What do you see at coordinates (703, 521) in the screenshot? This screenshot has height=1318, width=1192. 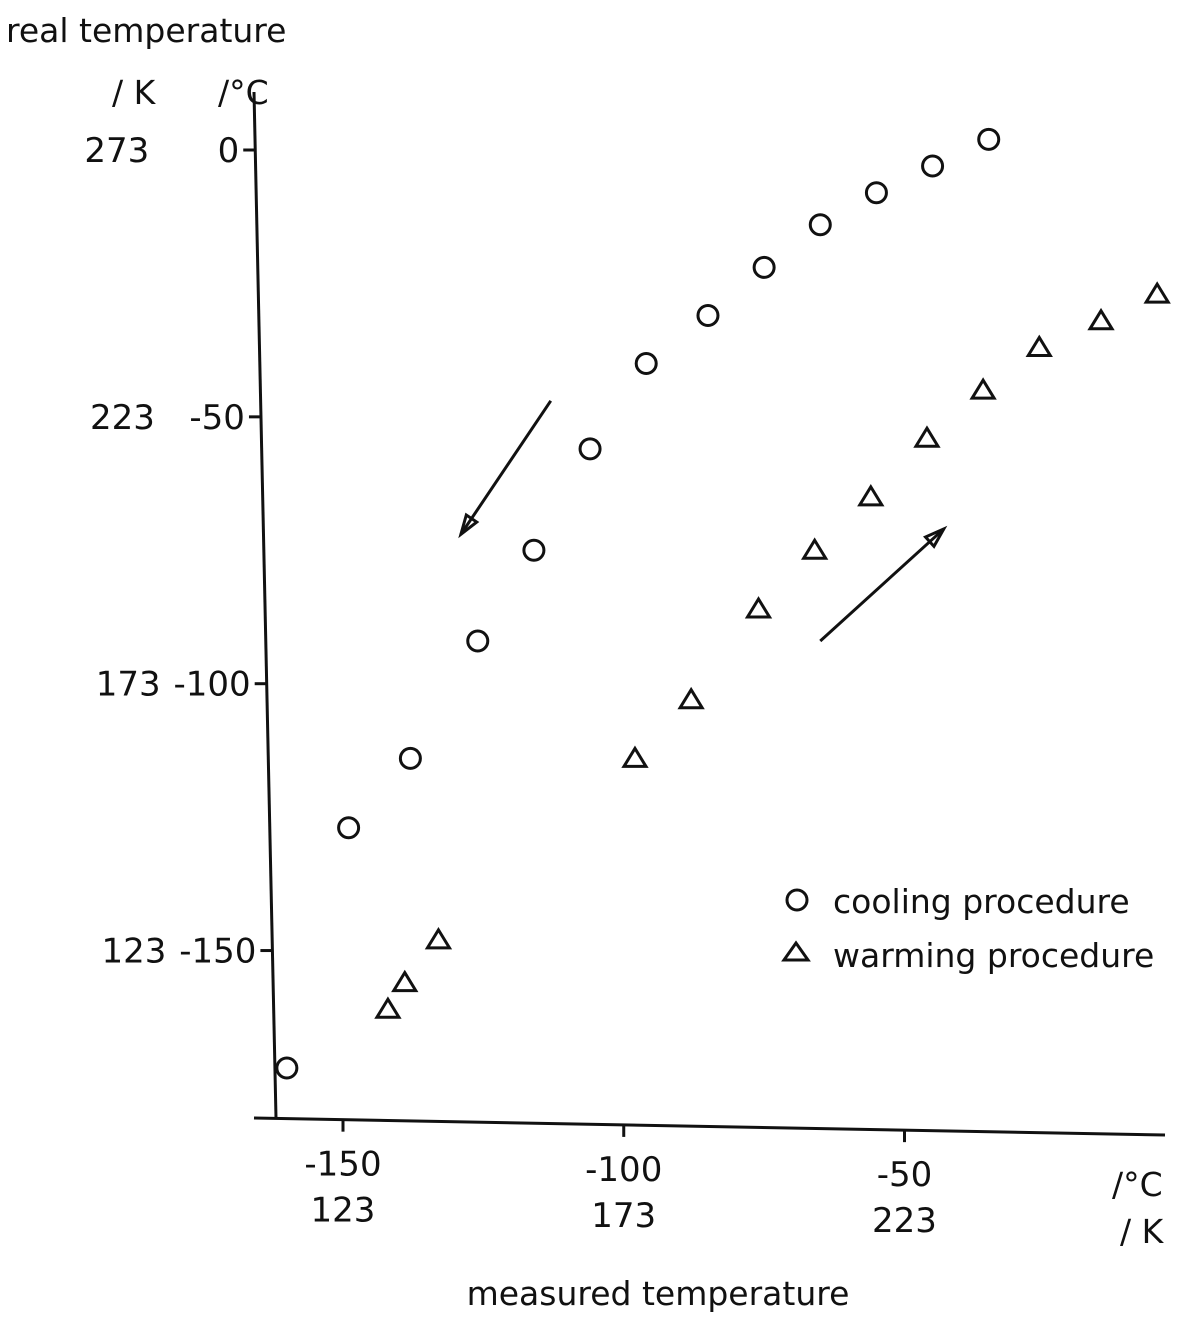 I see `direction-arrows` at bounding box center [703, 521].